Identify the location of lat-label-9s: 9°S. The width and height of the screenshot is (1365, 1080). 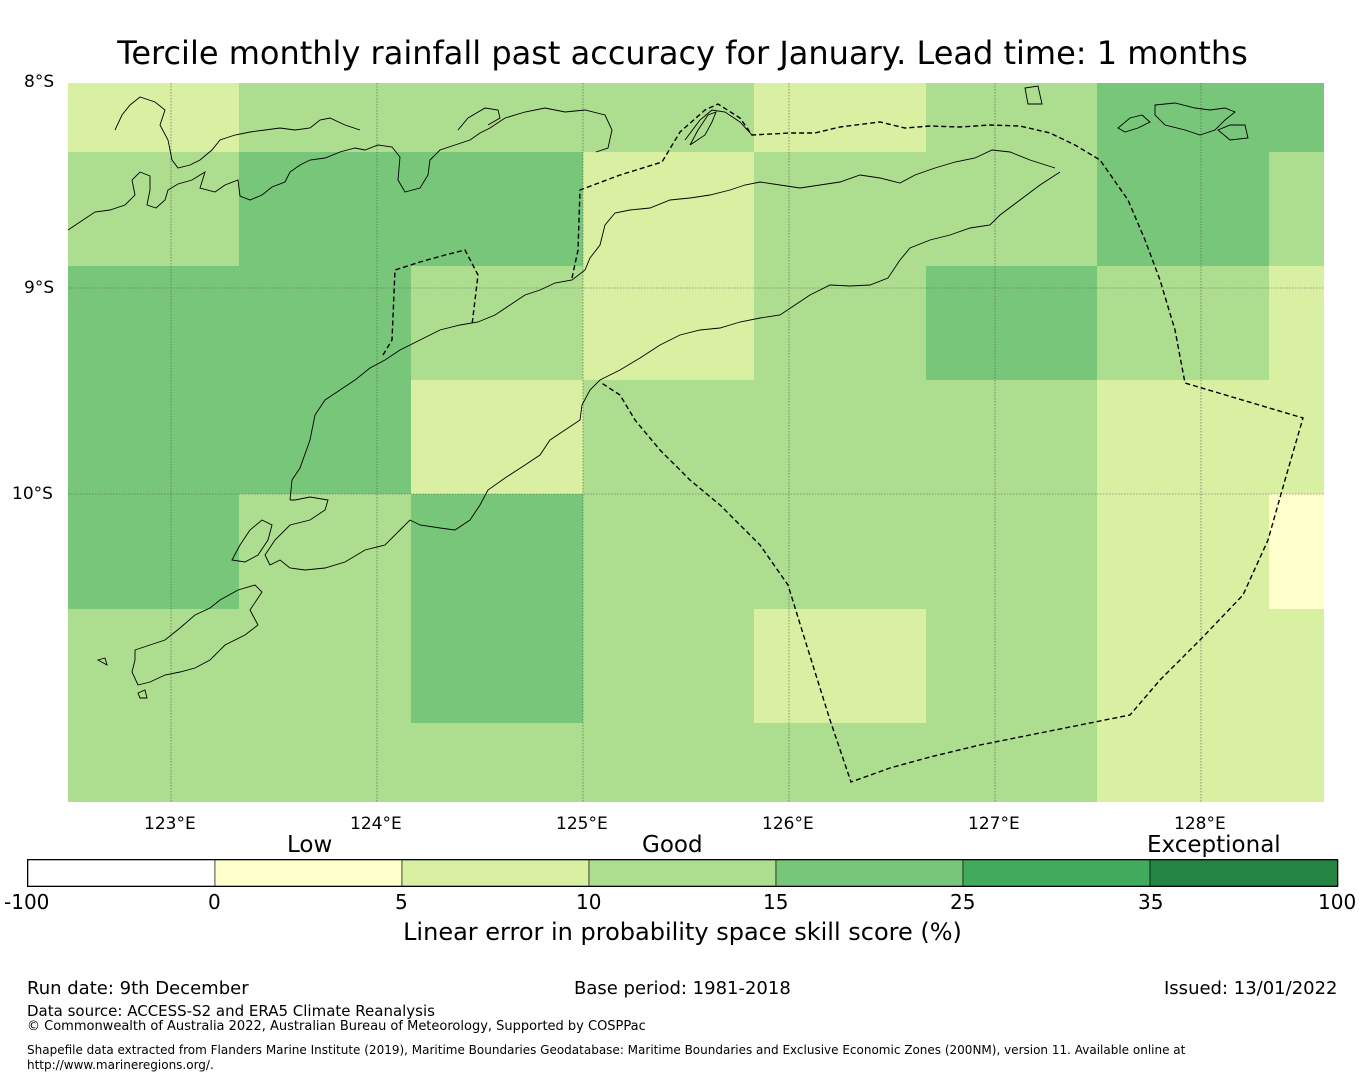
(39, 288).